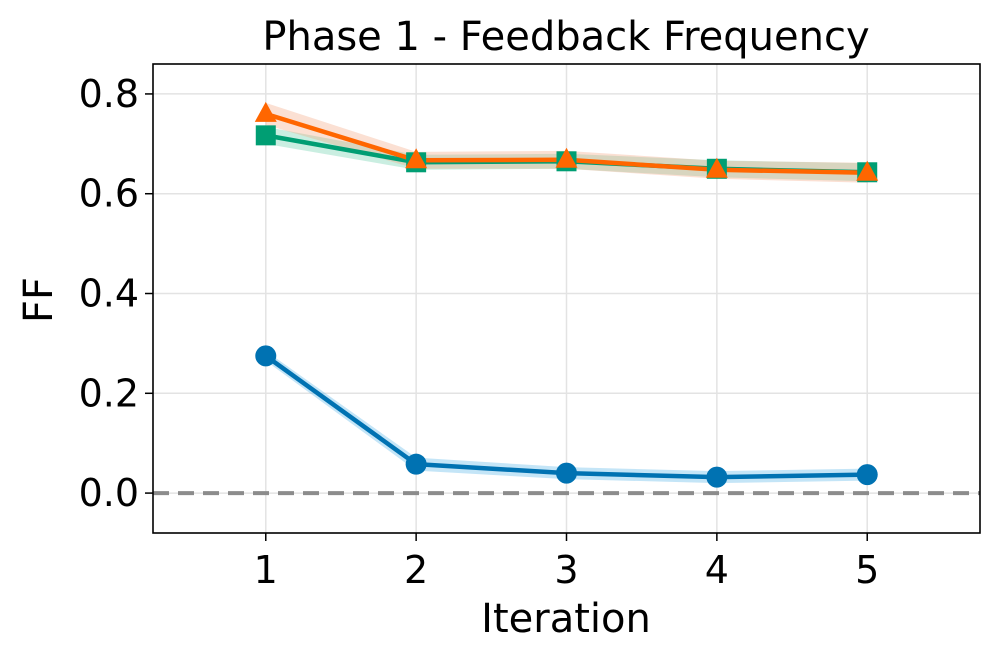 The width and height of the screenshot is (997, 660). I want to click on series-1-band, so click(566, 417).